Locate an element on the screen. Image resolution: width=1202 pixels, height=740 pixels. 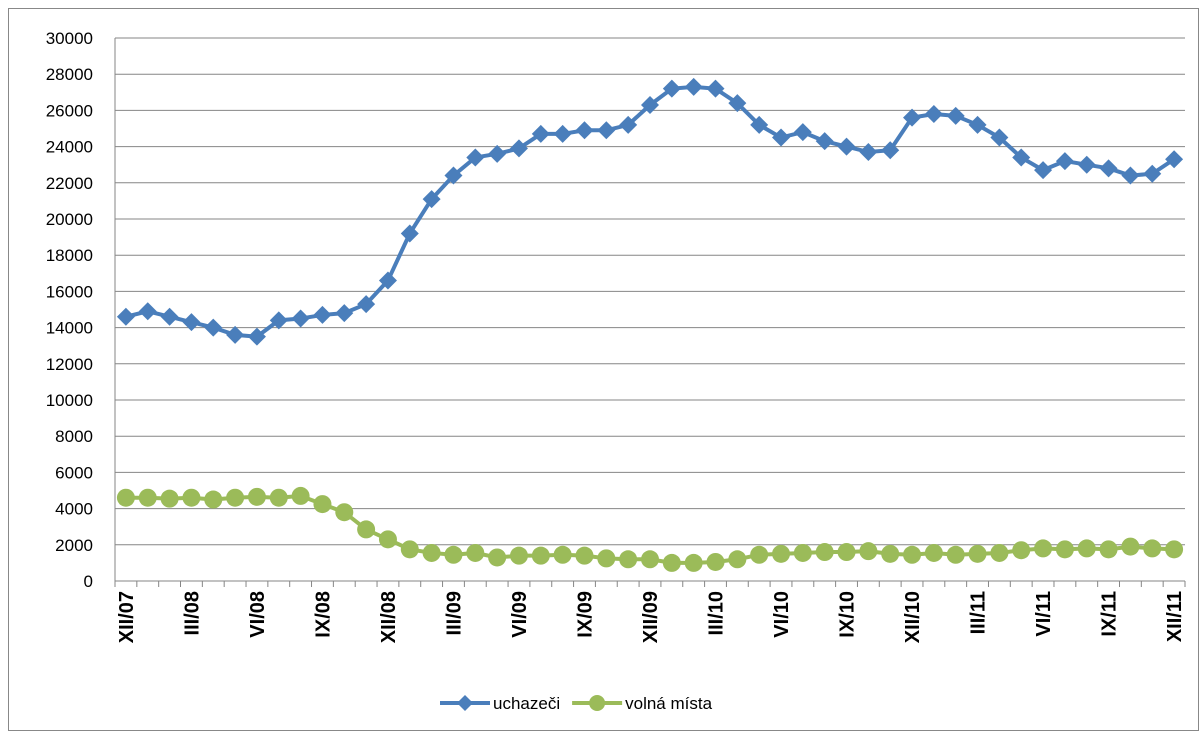
y-tick-label: 30000 is located at coordinates (69, 38).